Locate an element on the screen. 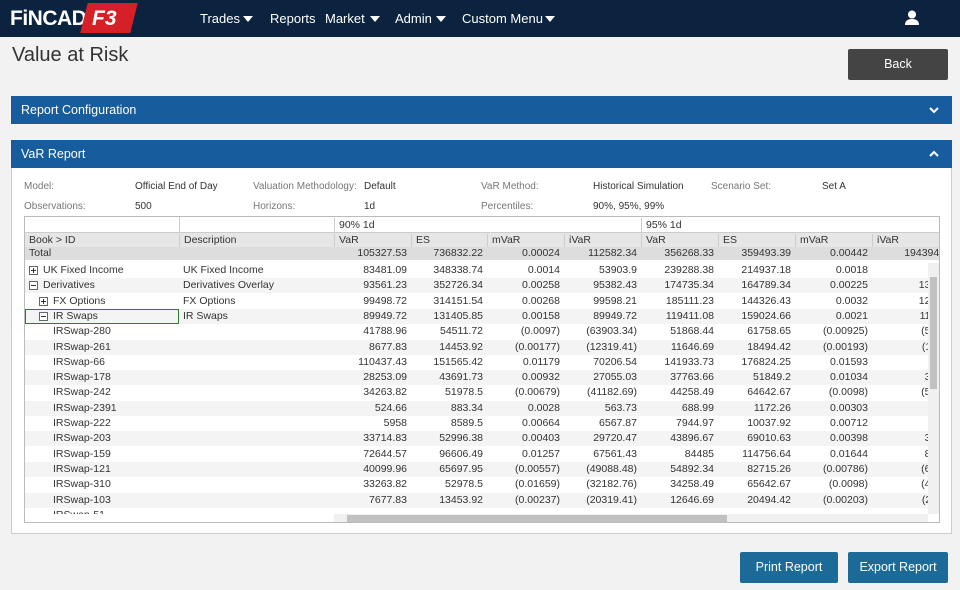  row-id: IRSwap-66 is located at coordinates (79, 361).